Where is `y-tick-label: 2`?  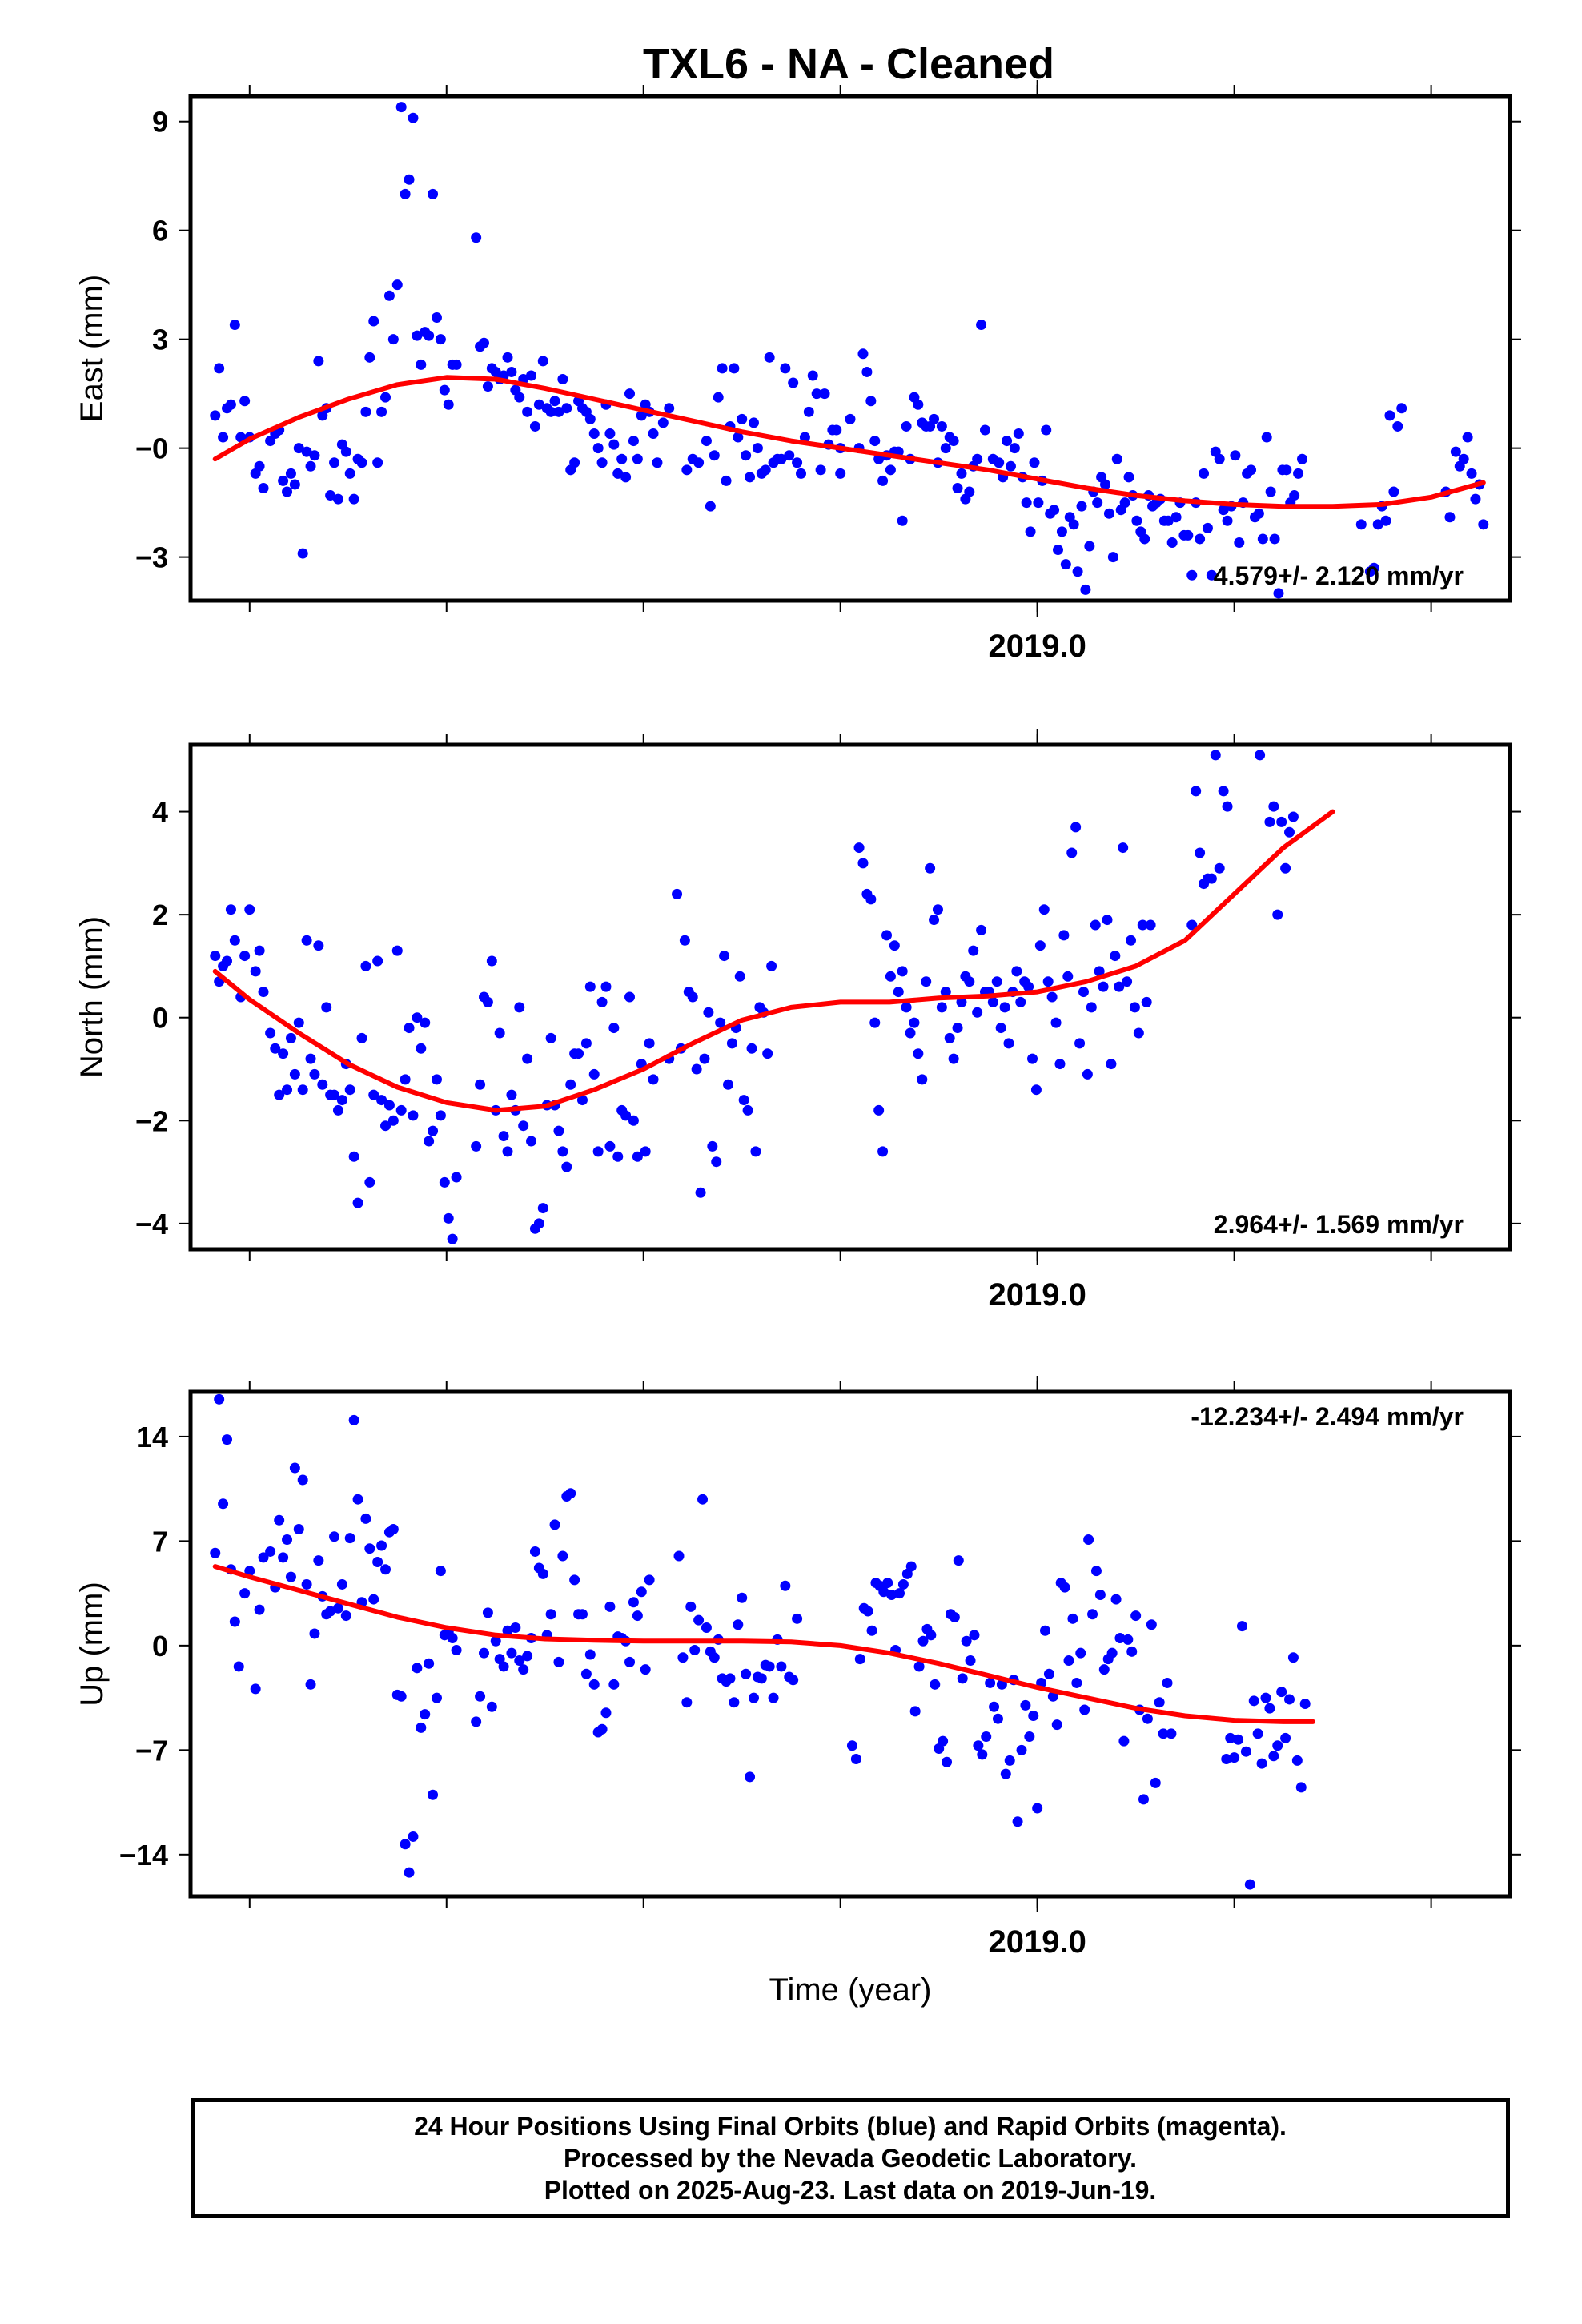
y-tick-label: 2 is located at coordinates (160, 915).